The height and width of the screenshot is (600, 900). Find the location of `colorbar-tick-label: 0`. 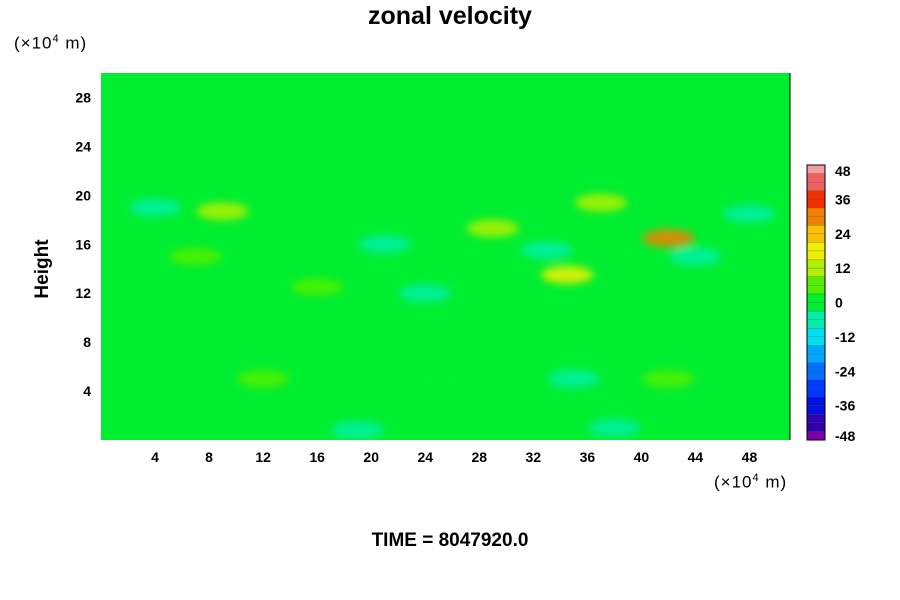

colorbar-tick-label: 0 is located at coordinates (839, 303).